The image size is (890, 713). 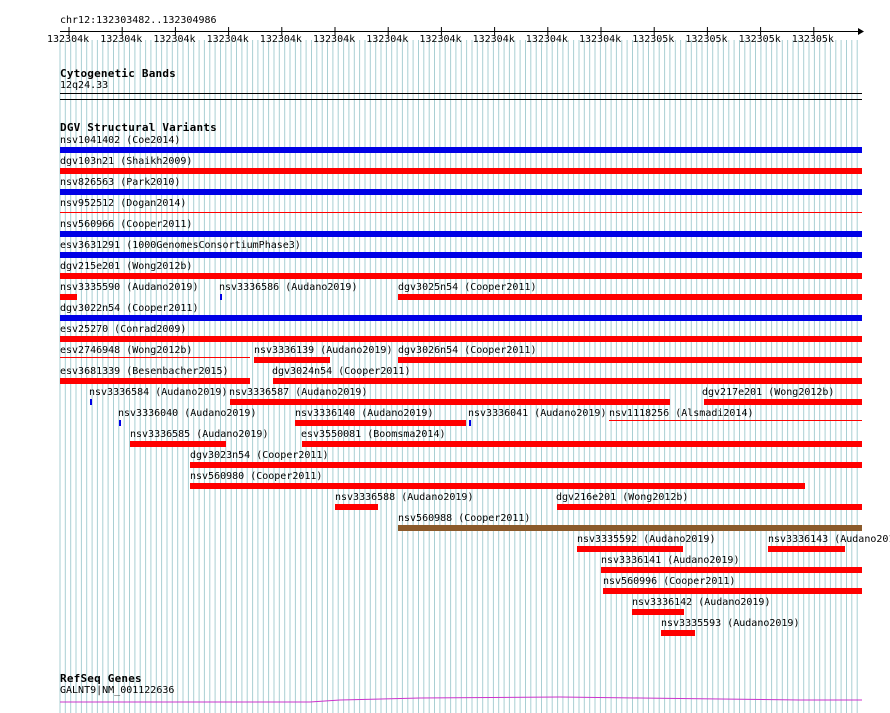 What do you see at coordinates (138, 127) in the screenshot?
I see `dgv-track-title: DGV Structural Variants` at bounding box center [138, 127].